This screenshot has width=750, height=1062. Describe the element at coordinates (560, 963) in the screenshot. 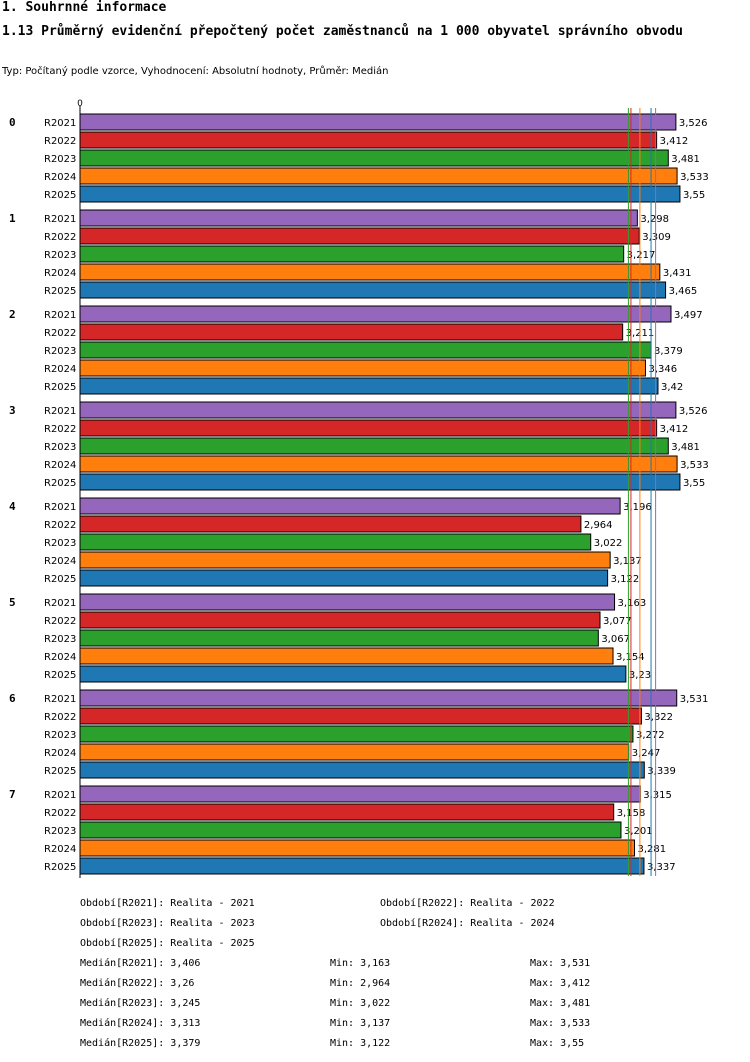

I see `legend-max-r2021: Max: 3,531` at that location.